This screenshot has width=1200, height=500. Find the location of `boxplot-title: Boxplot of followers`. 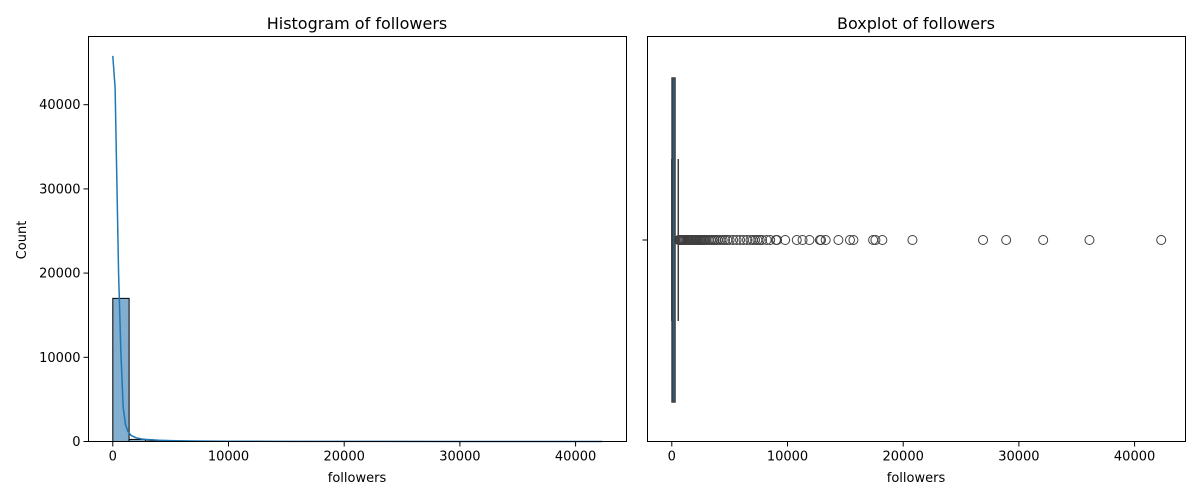

boxplot-title: Boxplot of followers is located at coordinates (916, 23).